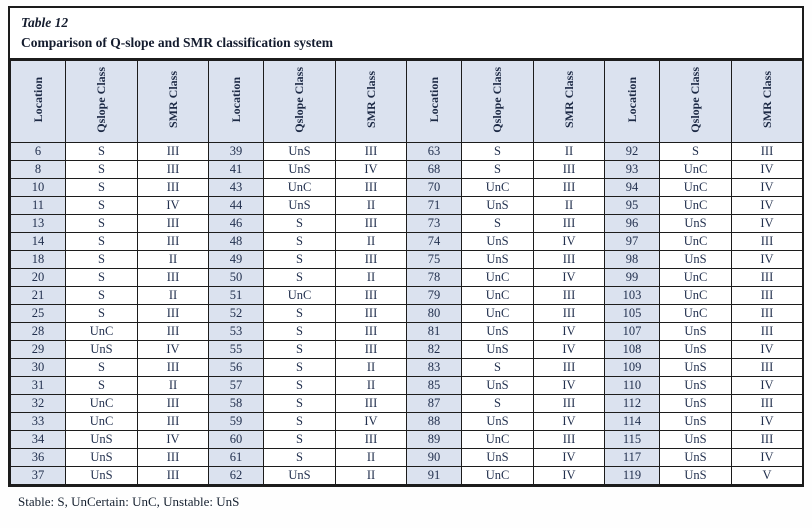  What do you see at coordinates (434, 349) in the screenshot?
I see `location-cell: 82` at bounding box center [434, 349].